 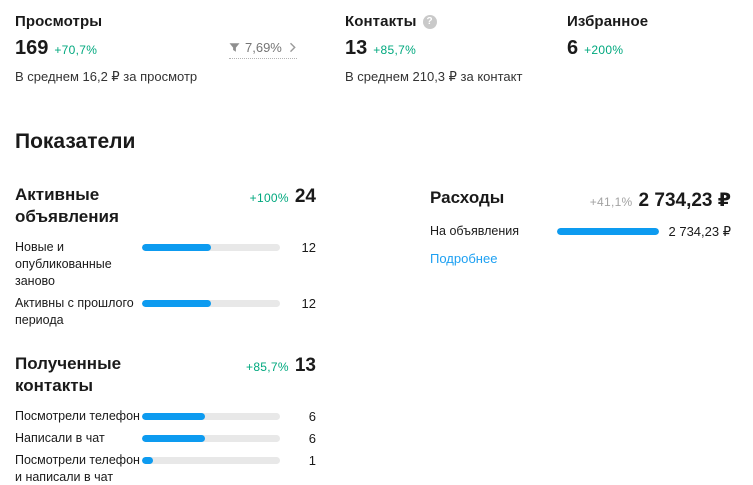 I want to click on details-link: Подробнее, so click(x=464, y=258).